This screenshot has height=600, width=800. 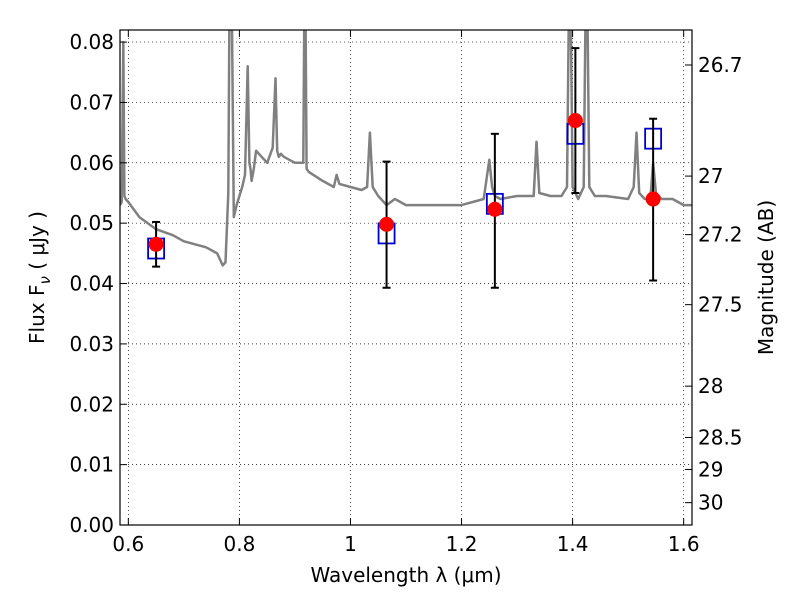 I want to click on x-axis-label: Wavelength λ (μm), so click(x=405, y=575).